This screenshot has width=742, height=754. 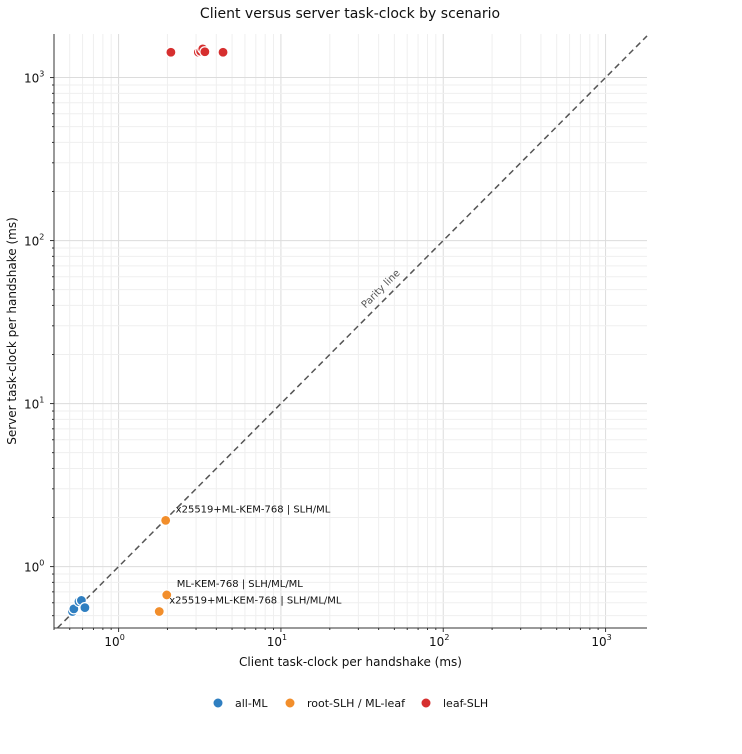 I want to click on x-tick-label: 10⁰, so click(x=114, y=641).